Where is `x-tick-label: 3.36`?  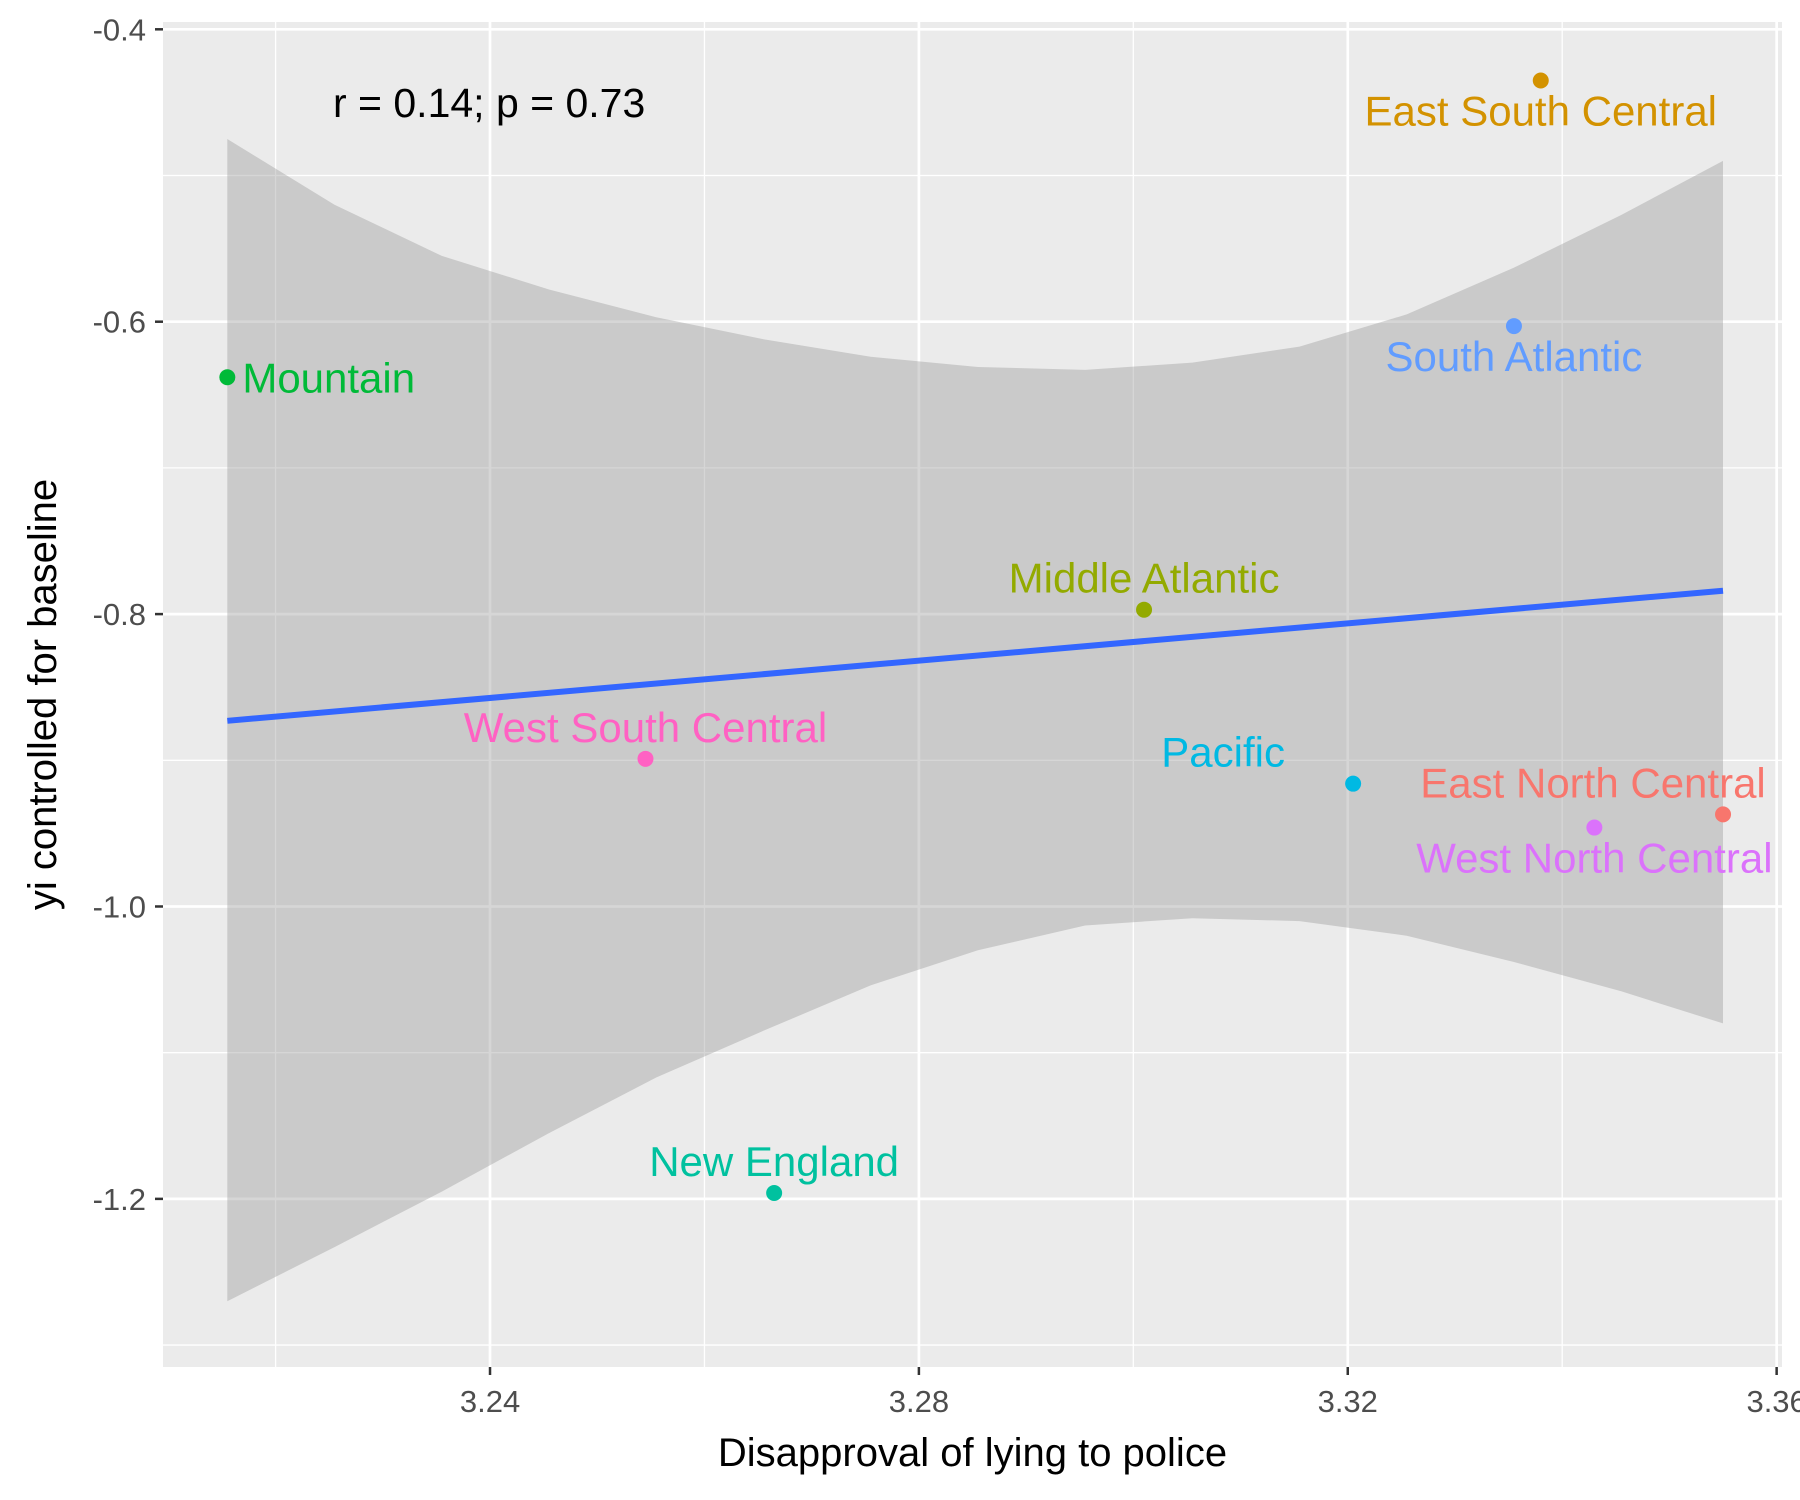 x-tick-label: 3.36 is located at coordinates (1773, 1401).